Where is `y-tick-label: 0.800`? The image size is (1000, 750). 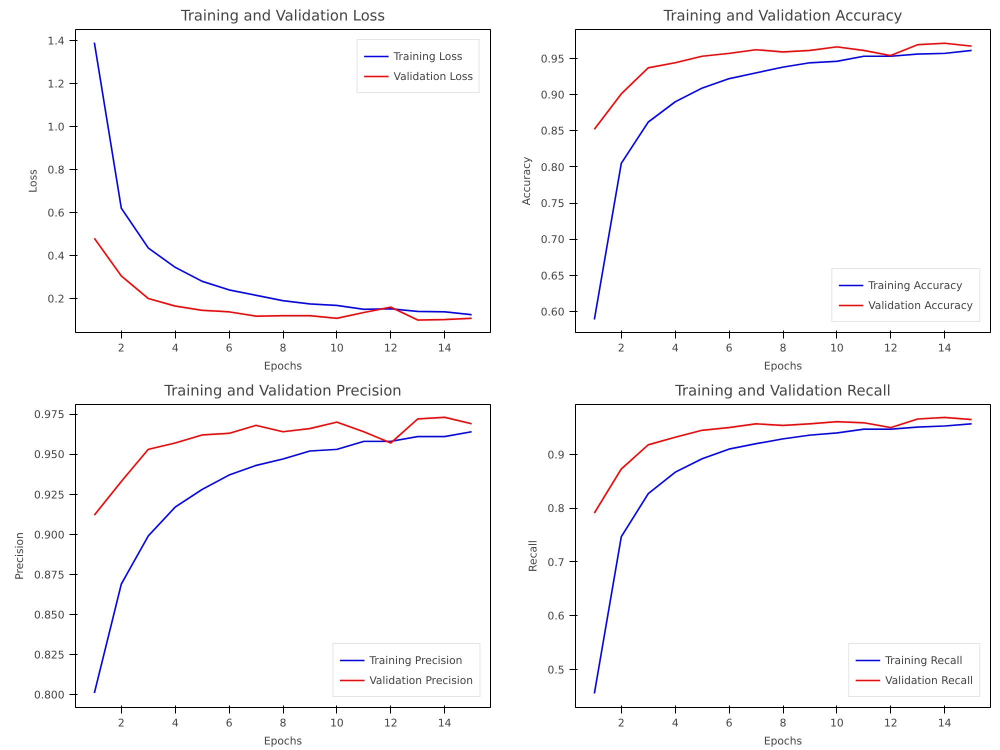
y-tick-label: 0.800 is located at coordinates (49, 695).